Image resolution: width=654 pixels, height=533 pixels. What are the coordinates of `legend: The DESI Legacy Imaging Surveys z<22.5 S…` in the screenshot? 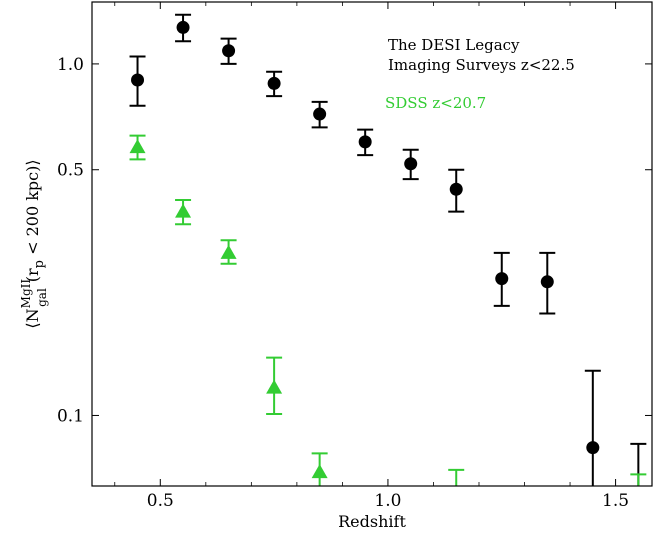 It's located at (480, 74).